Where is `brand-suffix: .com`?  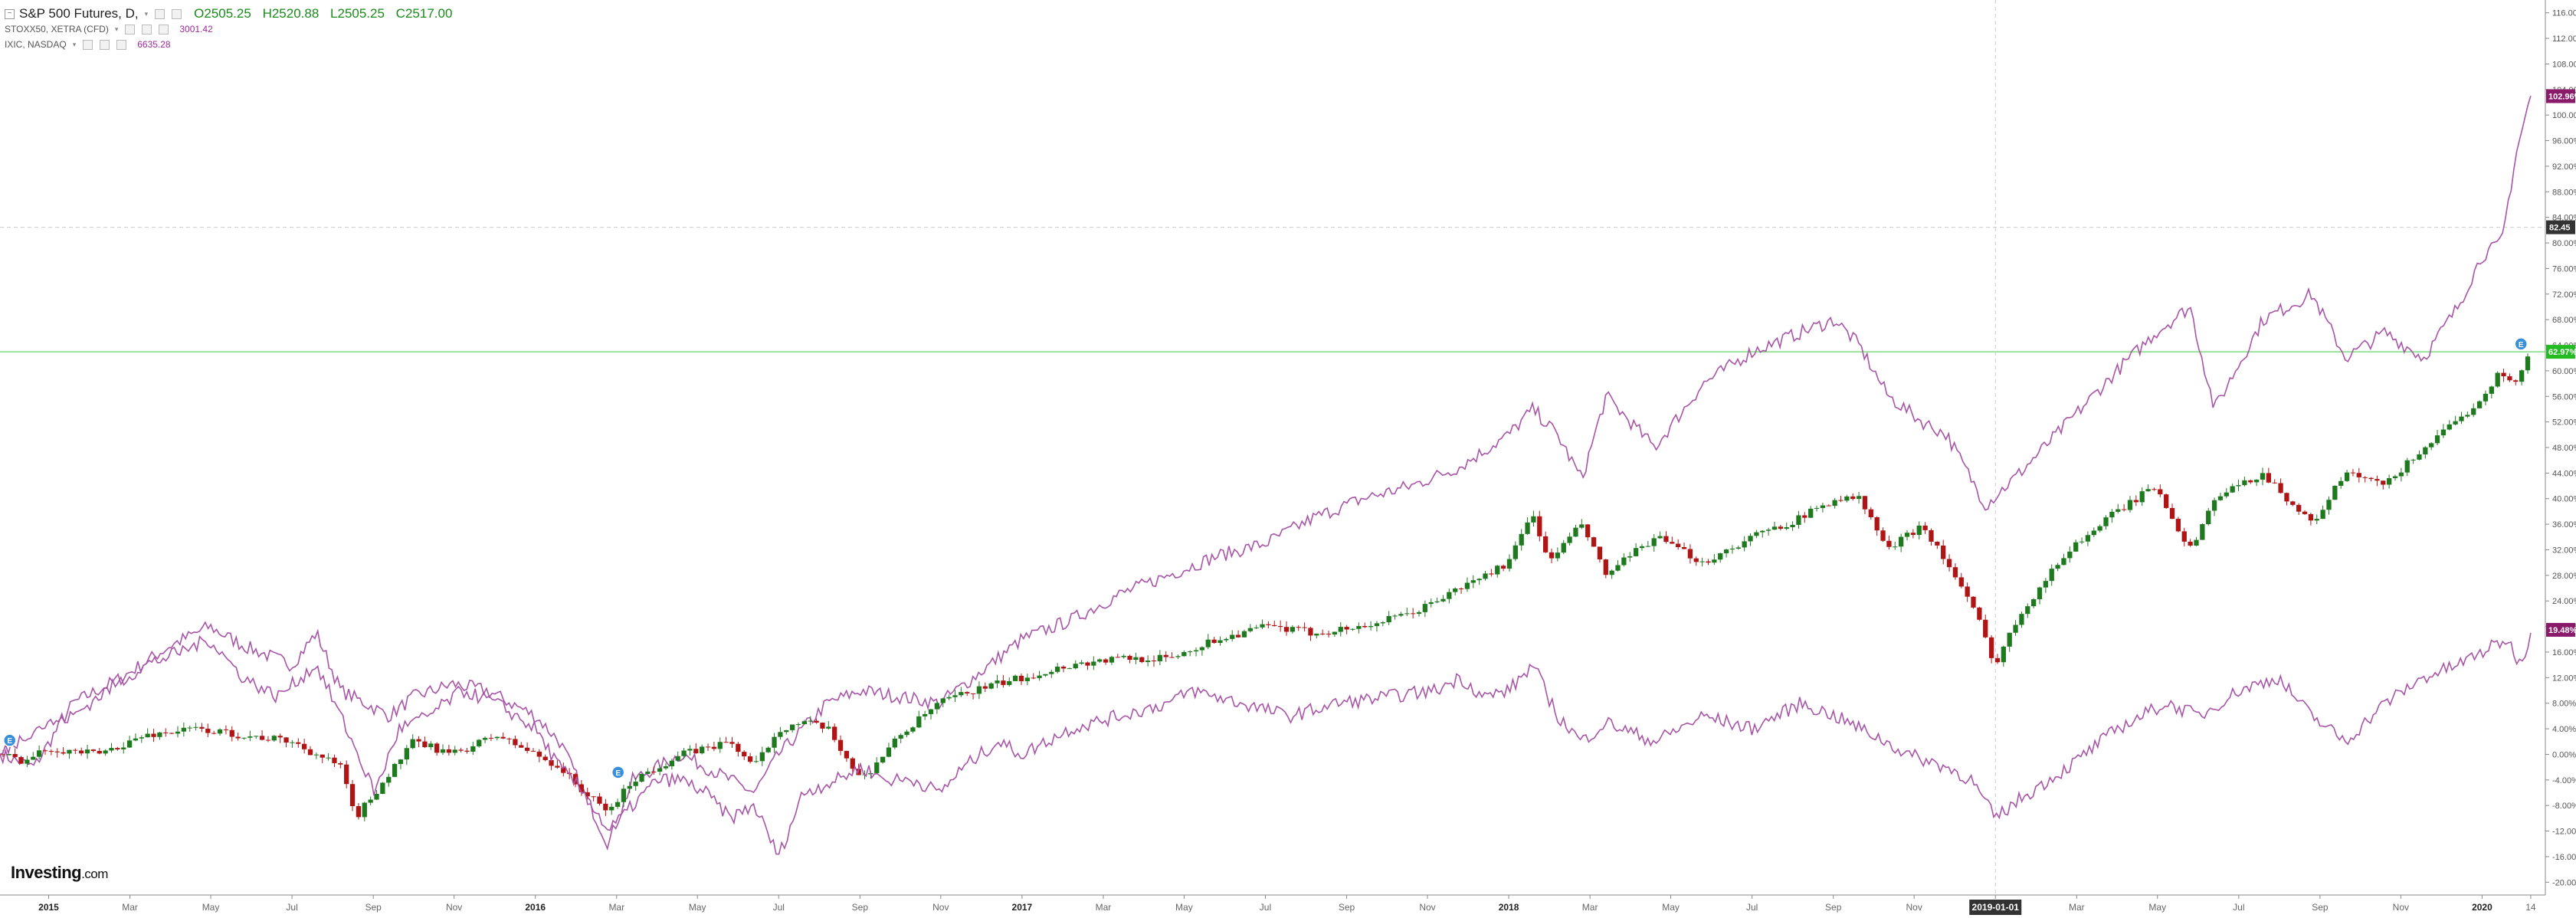 brand-suffix: .com is located at coordinates (94, 874).